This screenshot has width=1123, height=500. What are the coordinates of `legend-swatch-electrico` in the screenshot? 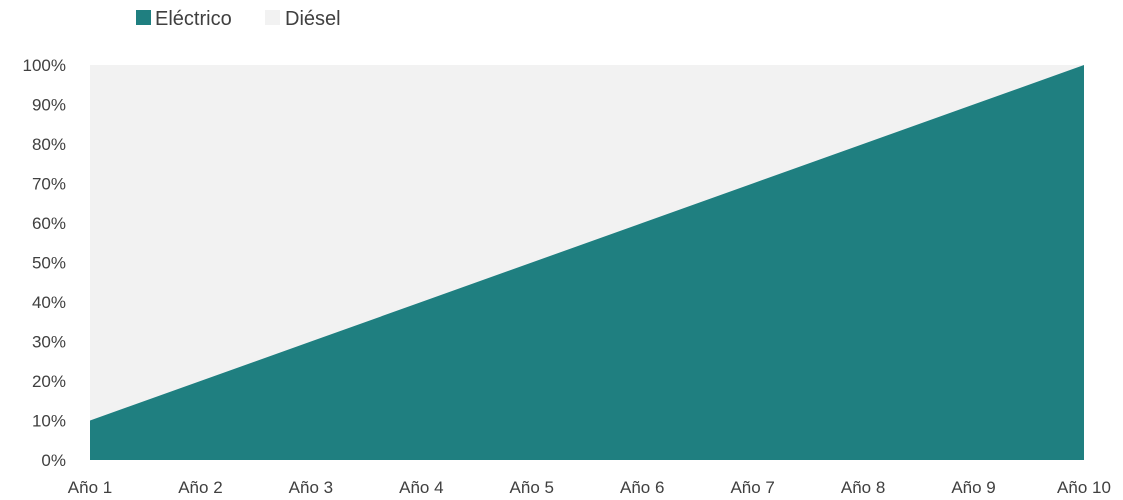 It's located at (143, 17).